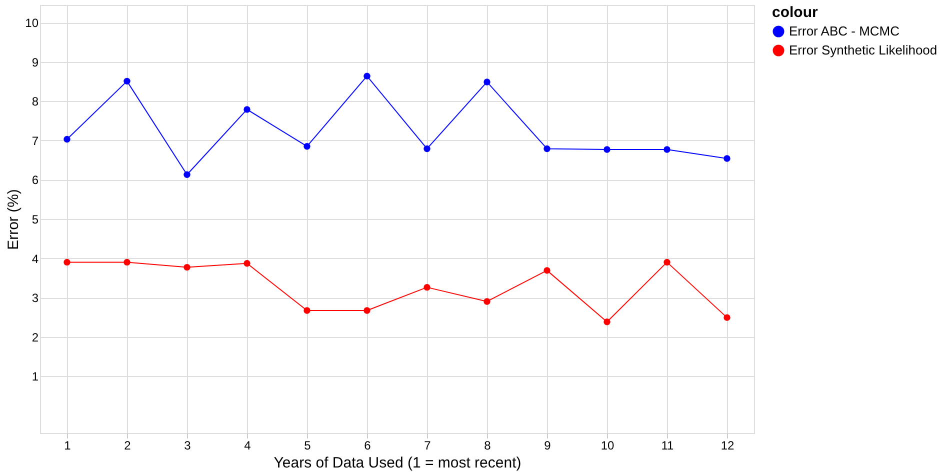  What do you see at coordinates (368, 445) in the screenshot?
I see `x-tick-label: 6` at bounding box center [368, 445].